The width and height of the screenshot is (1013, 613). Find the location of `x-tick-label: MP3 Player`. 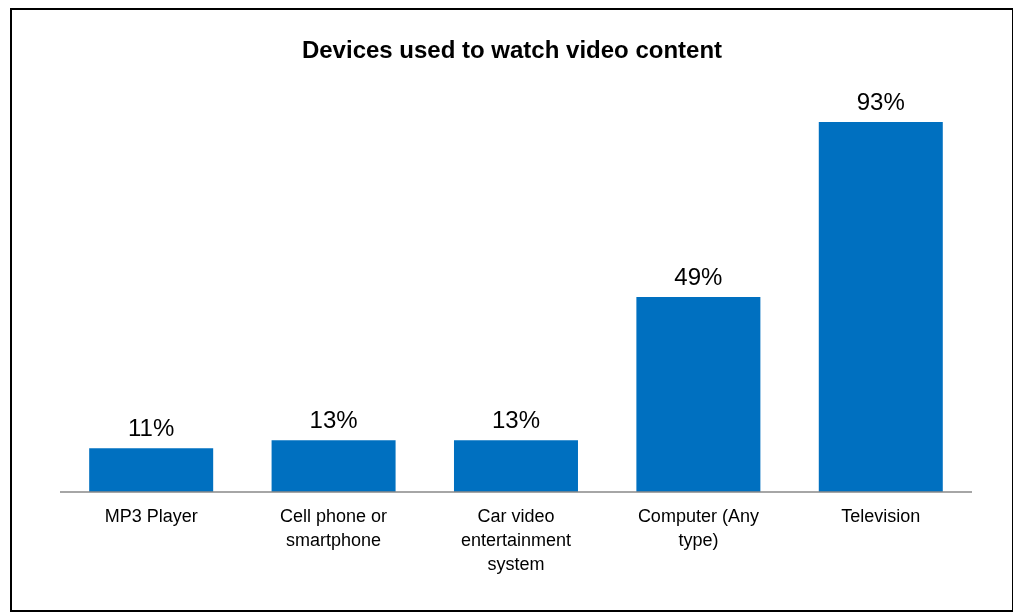

x-tick-label: MP3 Player is located at coordinates (151, 516).